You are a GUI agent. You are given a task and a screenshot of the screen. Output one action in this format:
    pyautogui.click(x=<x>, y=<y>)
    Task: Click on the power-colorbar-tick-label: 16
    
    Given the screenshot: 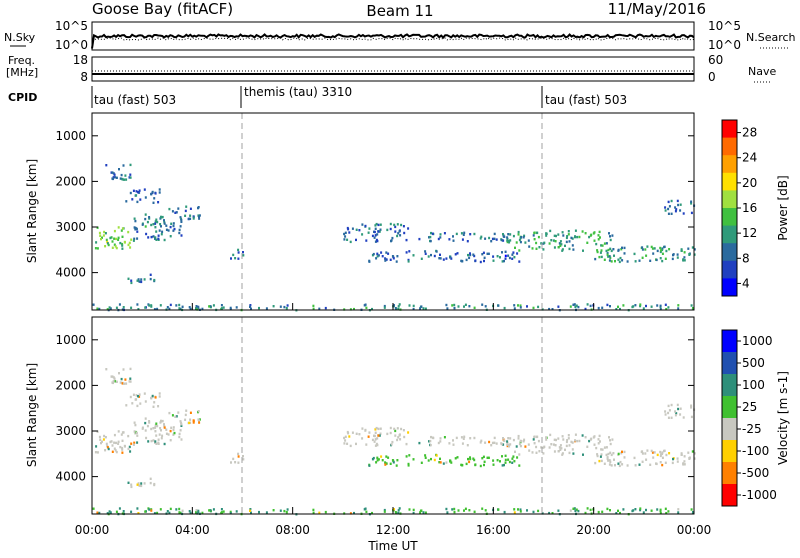 What is the action you would take?
    pyautogui.click(x=749, y=208)
    